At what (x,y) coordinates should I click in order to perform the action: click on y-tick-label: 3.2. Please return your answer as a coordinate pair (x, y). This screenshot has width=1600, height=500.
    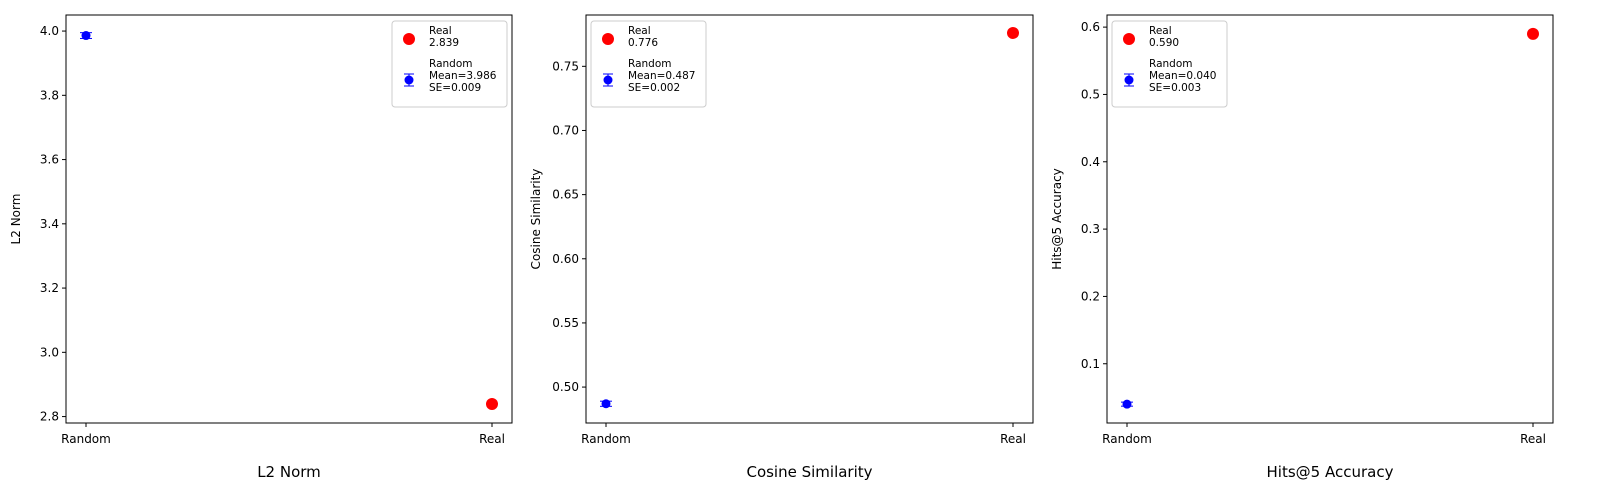
    Looking at the image, I should click on (49, 288).